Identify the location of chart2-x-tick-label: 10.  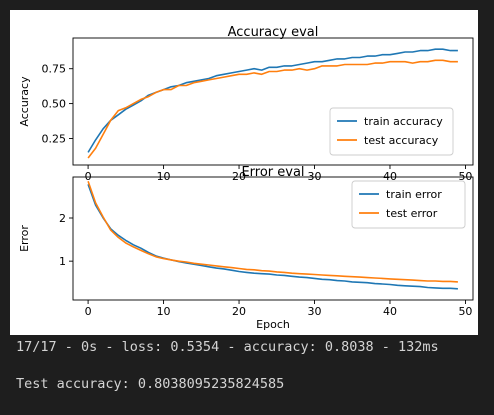
(164, 311).